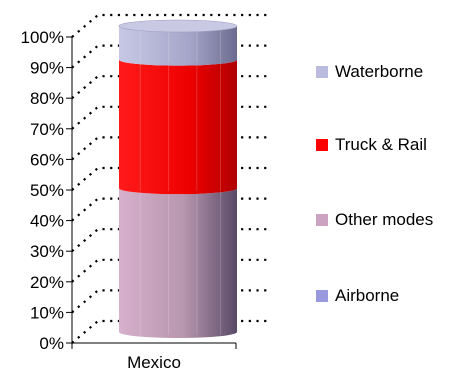 The width and height of the screenshot is (461, 372). Describe the element at coordinates (47, 282) in the screenshot. I see `y-tick-label: 20%` at that location.